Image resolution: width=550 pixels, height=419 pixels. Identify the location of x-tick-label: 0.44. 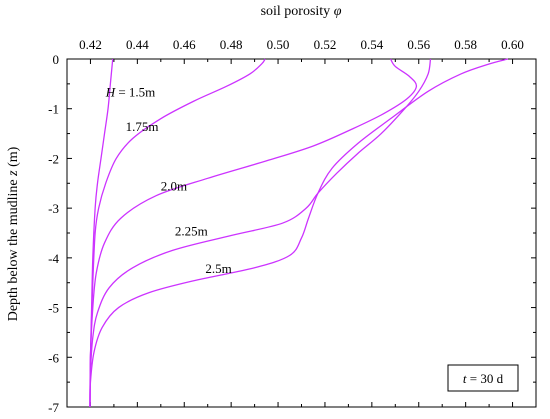
(137, 44).